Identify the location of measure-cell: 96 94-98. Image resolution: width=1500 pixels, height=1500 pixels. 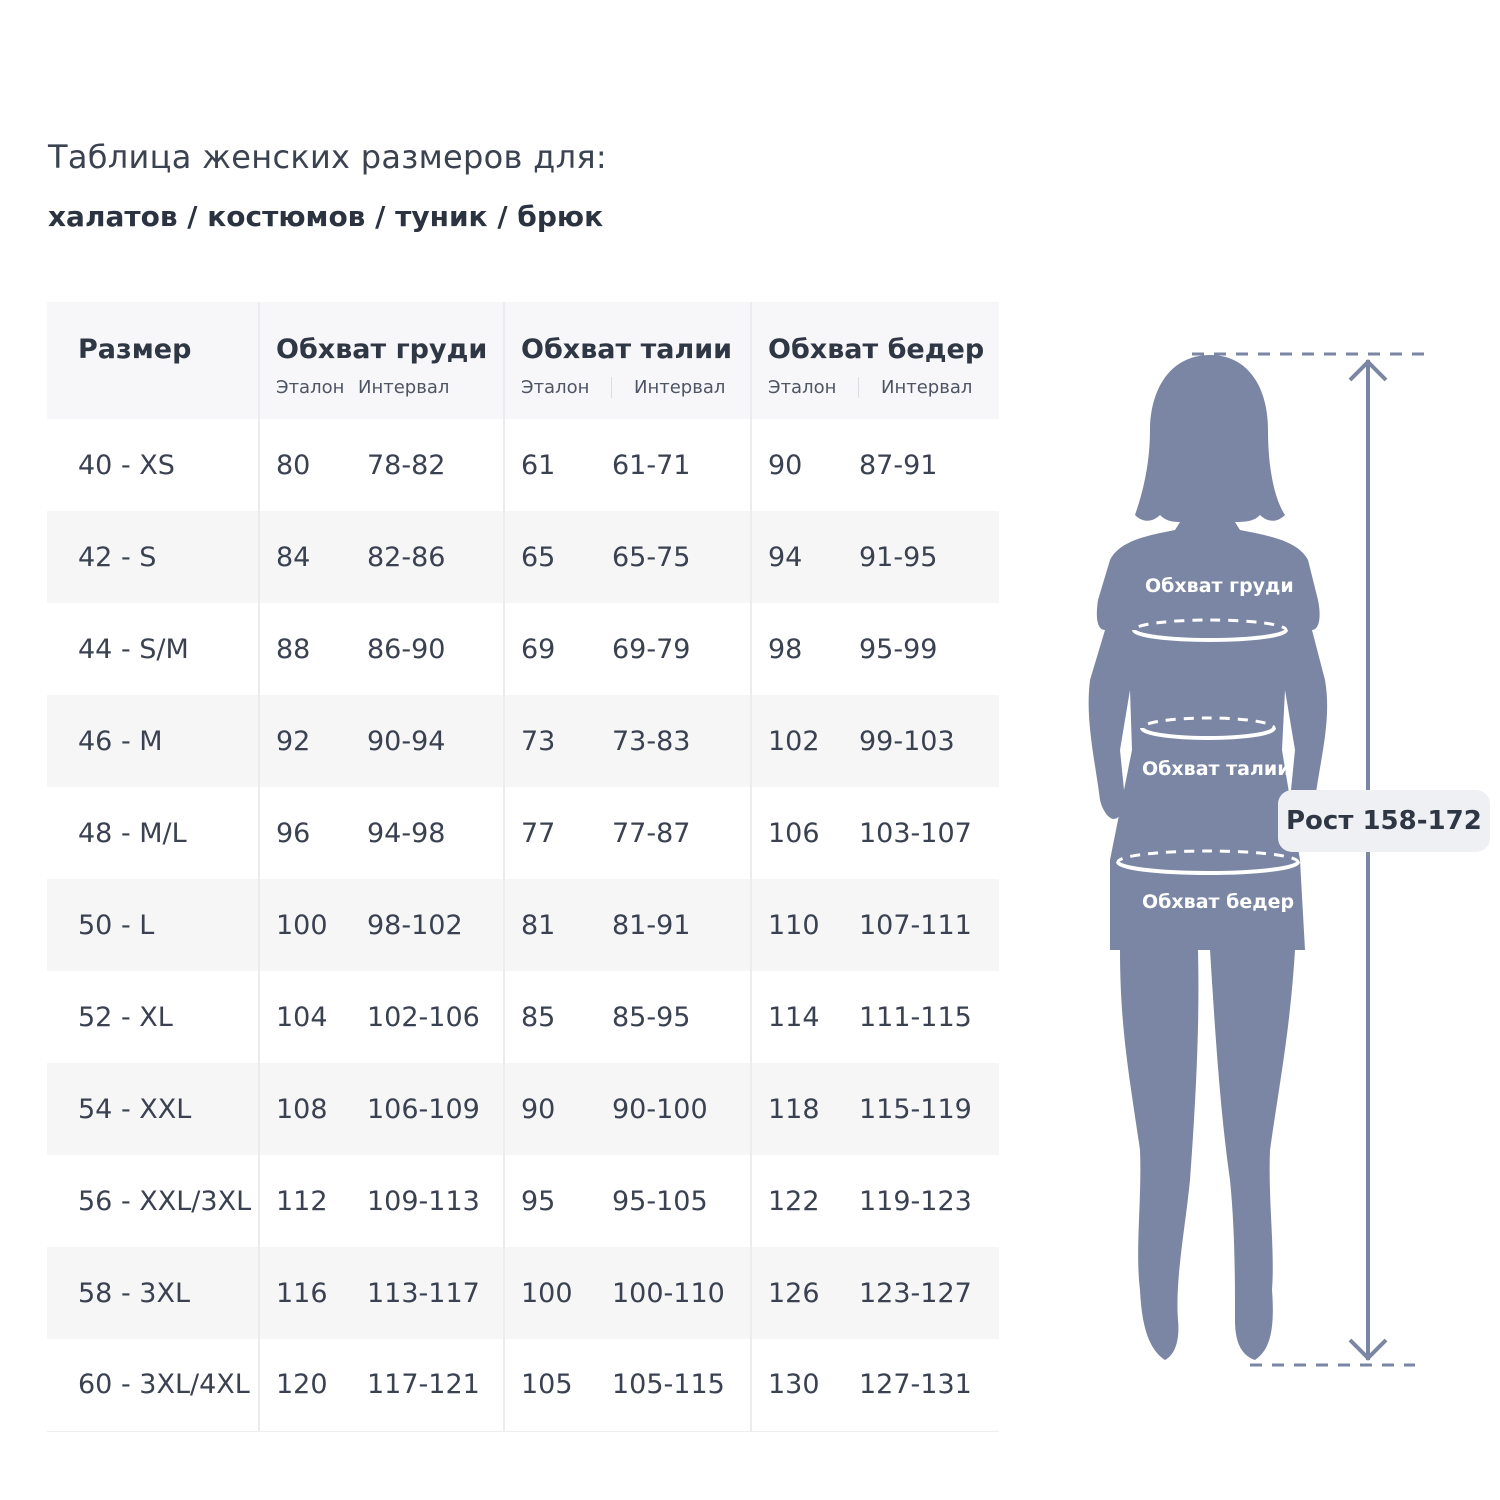
(381, 833).